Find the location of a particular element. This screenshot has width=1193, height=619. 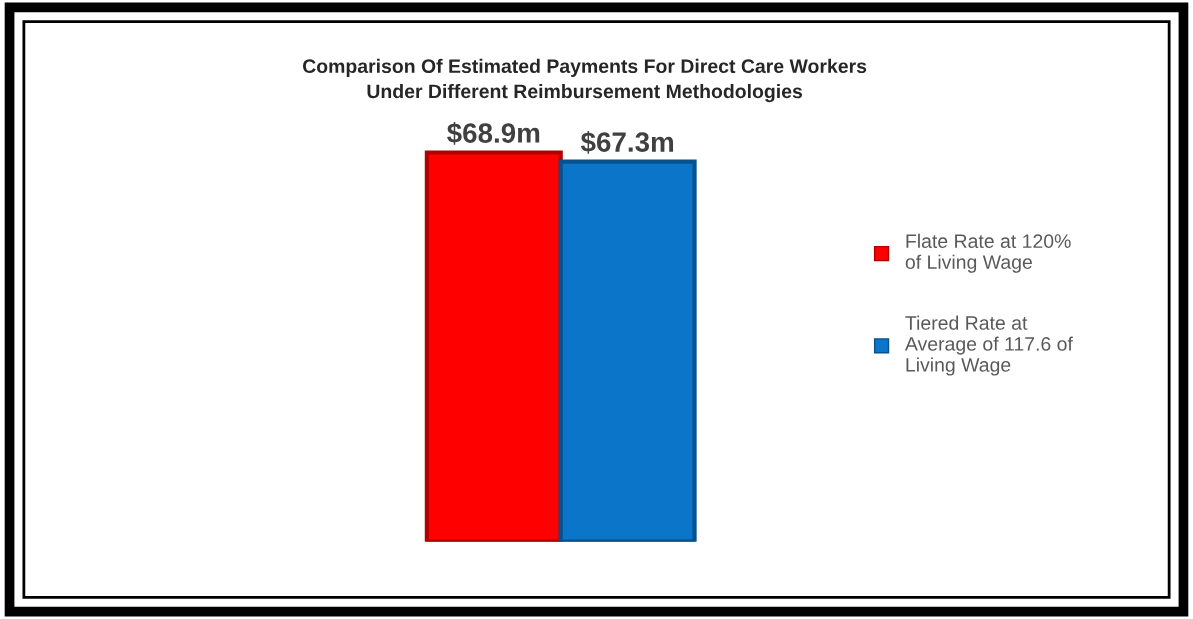

data-label: $68.9m is located at coordinates (493, 133).